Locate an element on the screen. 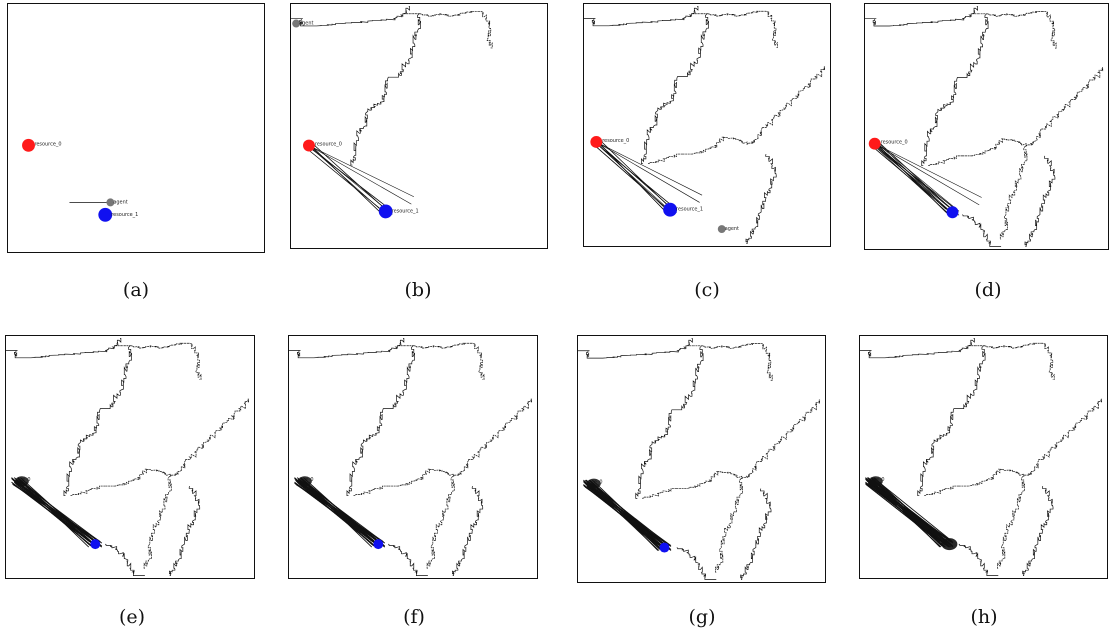 This screenshot has height=639, width=1112. plot-frame-g: e_0 is located at coordinates (701, 459).